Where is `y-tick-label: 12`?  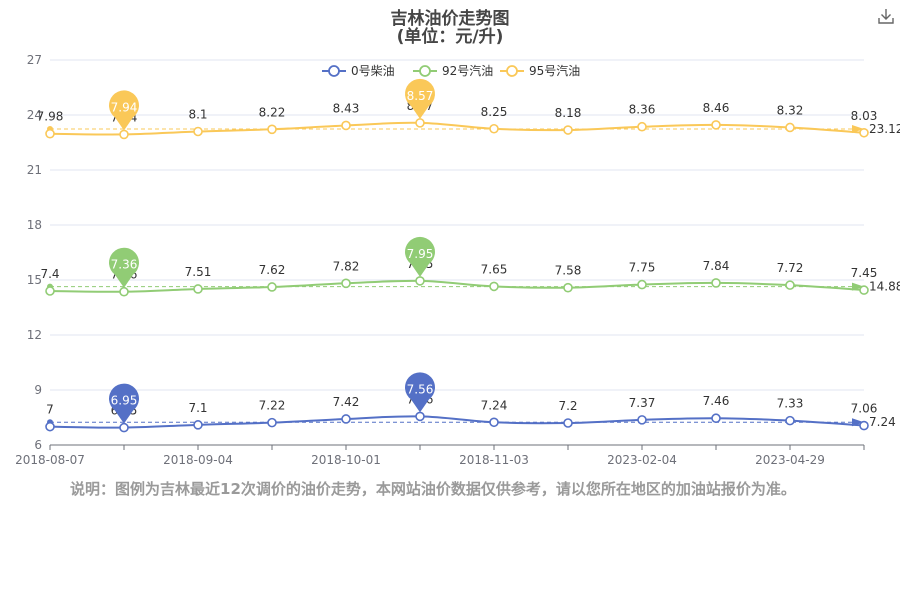 y-tick-label: 12 is located at coordinates (34, 335).